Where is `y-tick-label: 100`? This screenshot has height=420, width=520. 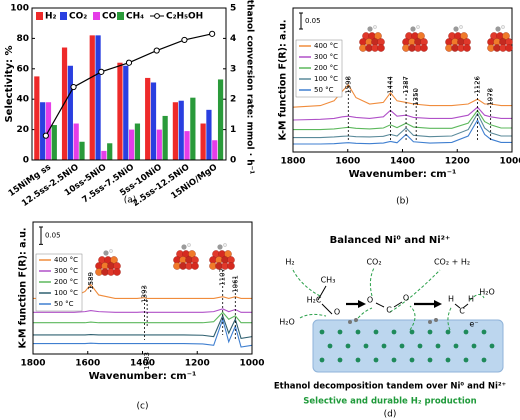
y-tick-label: 100 is located at coordinates (19, 9).